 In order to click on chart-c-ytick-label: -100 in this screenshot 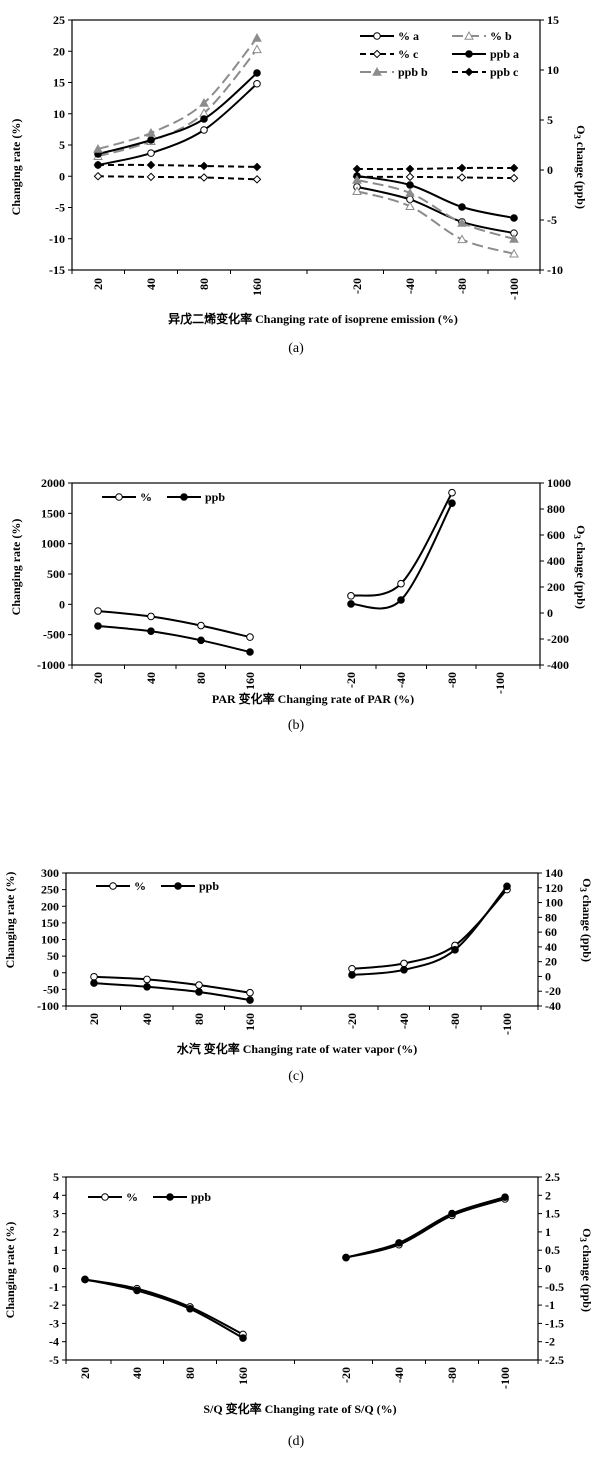, I will do `click(48, 1006)`.